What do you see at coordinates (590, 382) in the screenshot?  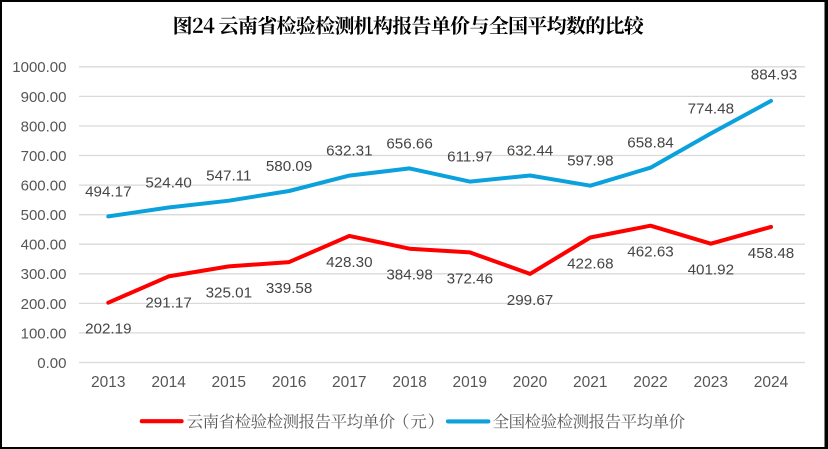 I see `svg-text: 2021` at bounding box center [590, 382].